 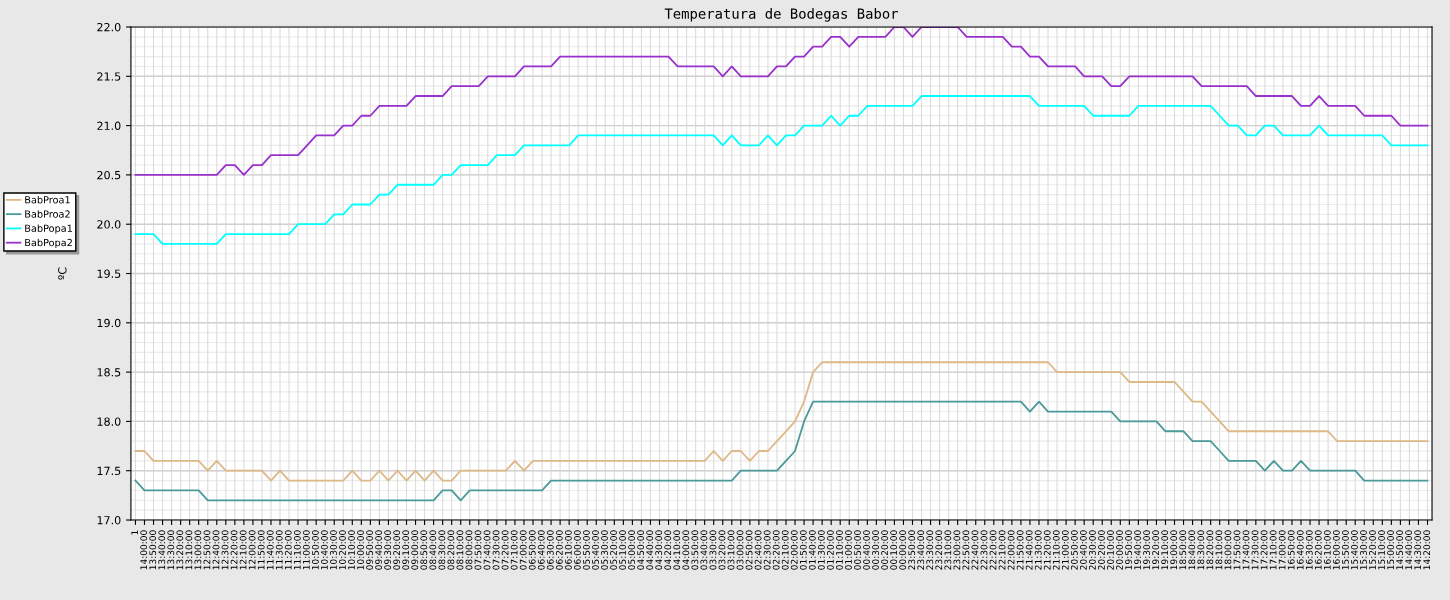 What do you see at coordinates (379, 550) in the screenshot?
I see `x-tick-label: 09:40:00` at bounding box center [379, 550].